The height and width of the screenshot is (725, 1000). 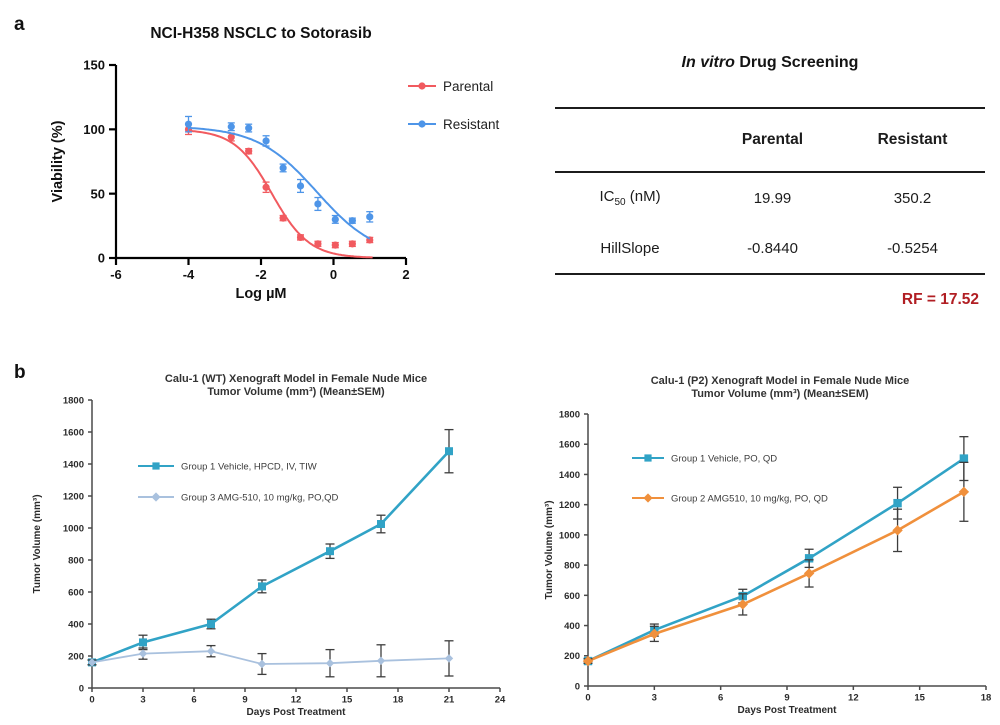 I want to click on legend-label-group-1-vehicle-po-qd: Group 1 Vehicle, PO, QD, so click(x=724, y=458).